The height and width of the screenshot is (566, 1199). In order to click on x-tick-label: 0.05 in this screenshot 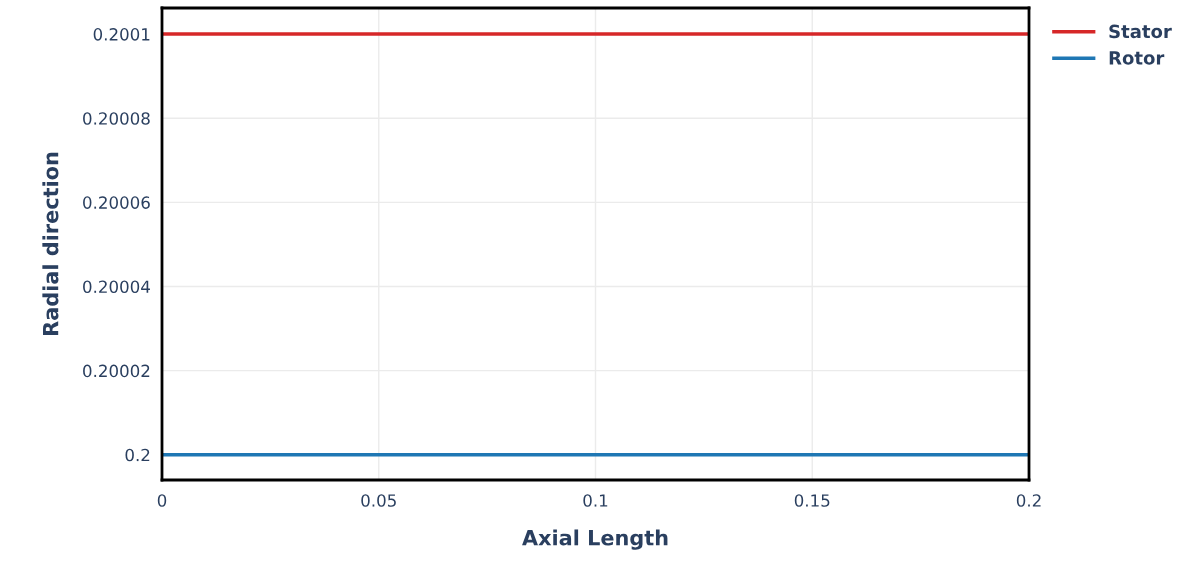, I will do `click(378, 500)`.